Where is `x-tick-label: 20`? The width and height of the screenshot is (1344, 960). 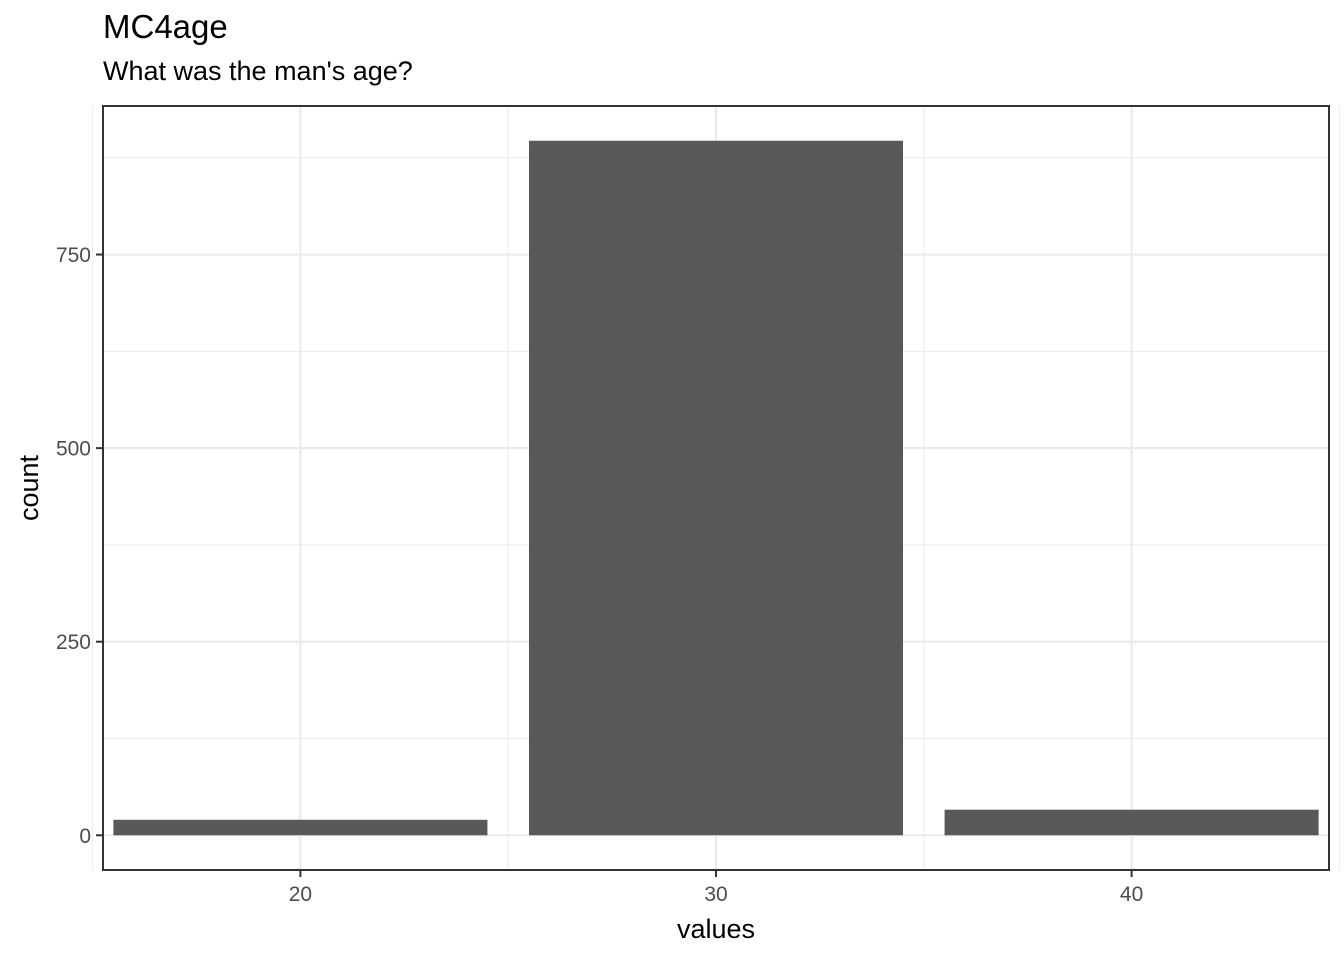
x-tick-label: 20 is located at coordinates (300, 894).